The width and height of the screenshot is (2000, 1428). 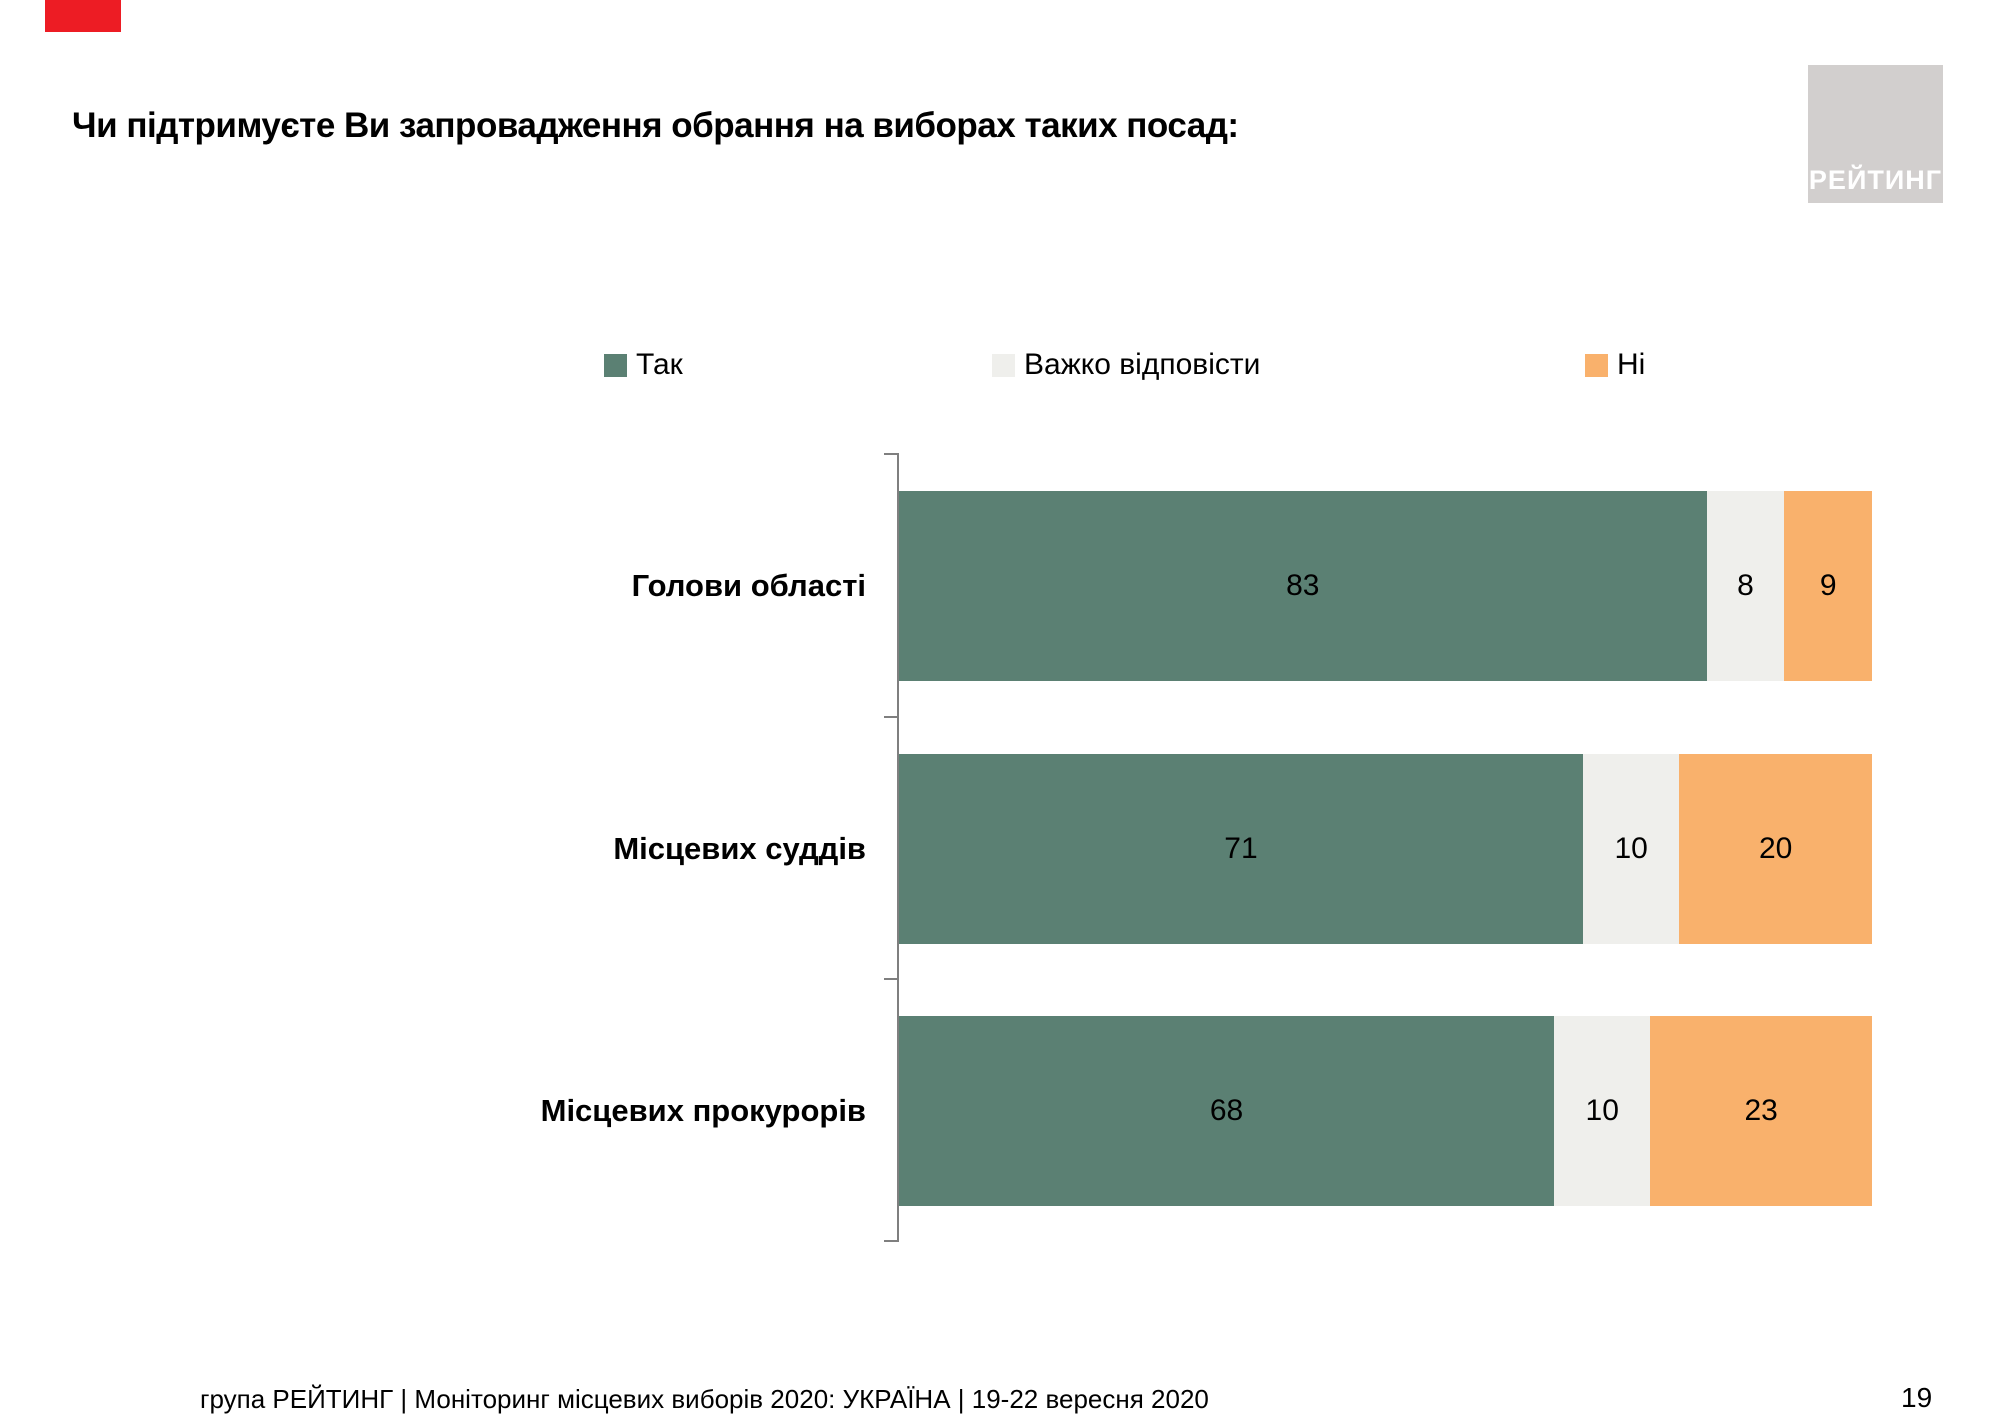 I want to click on bar-segment-yes: 68, so click(x=1227, y=1111).